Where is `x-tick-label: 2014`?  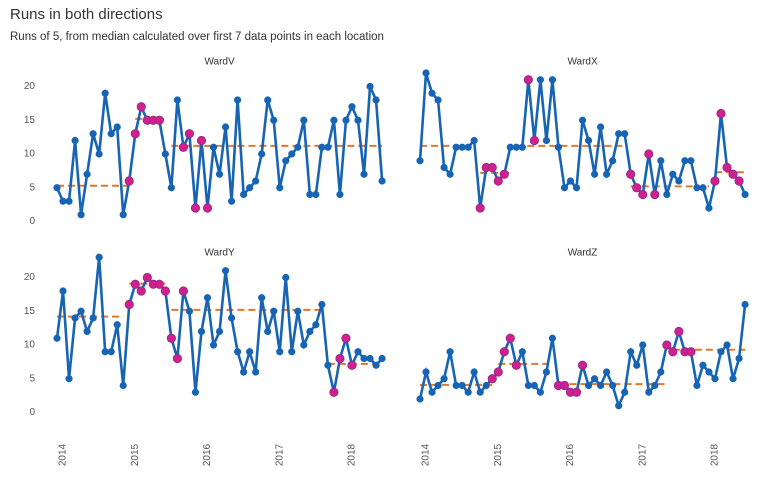
x-tick-label: 2014 is located at coordinates (63, 454).